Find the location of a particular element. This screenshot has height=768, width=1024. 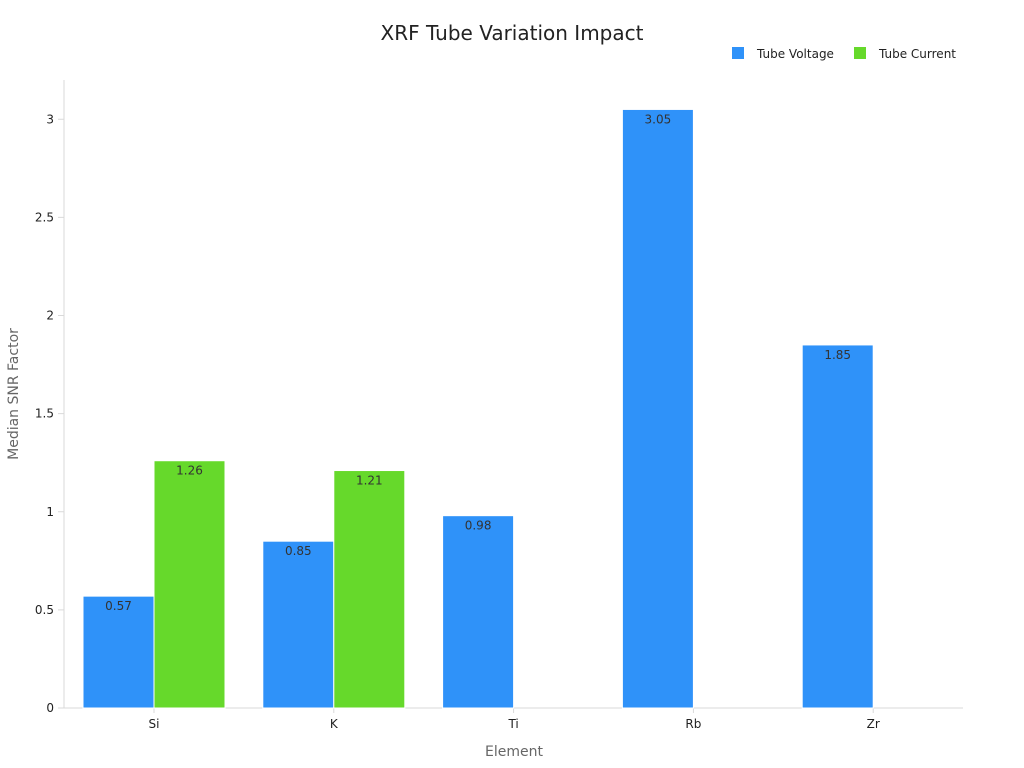

bar-tube-current-k is located at coordinates (369, 589).